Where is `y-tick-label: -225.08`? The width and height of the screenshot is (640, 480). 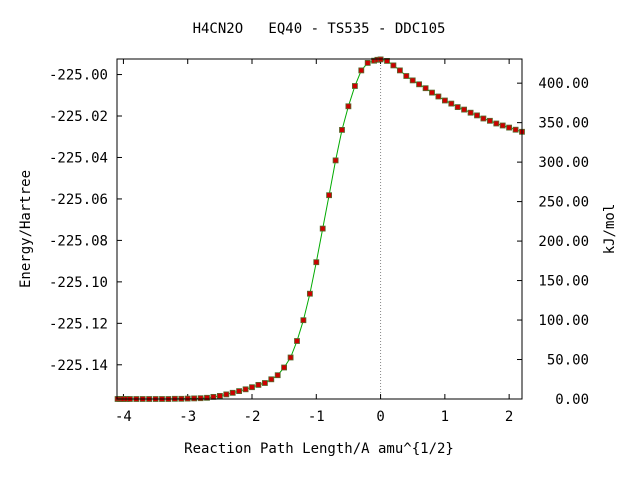 y-tick-label: -225.08 is located at coordinates (78, 241).